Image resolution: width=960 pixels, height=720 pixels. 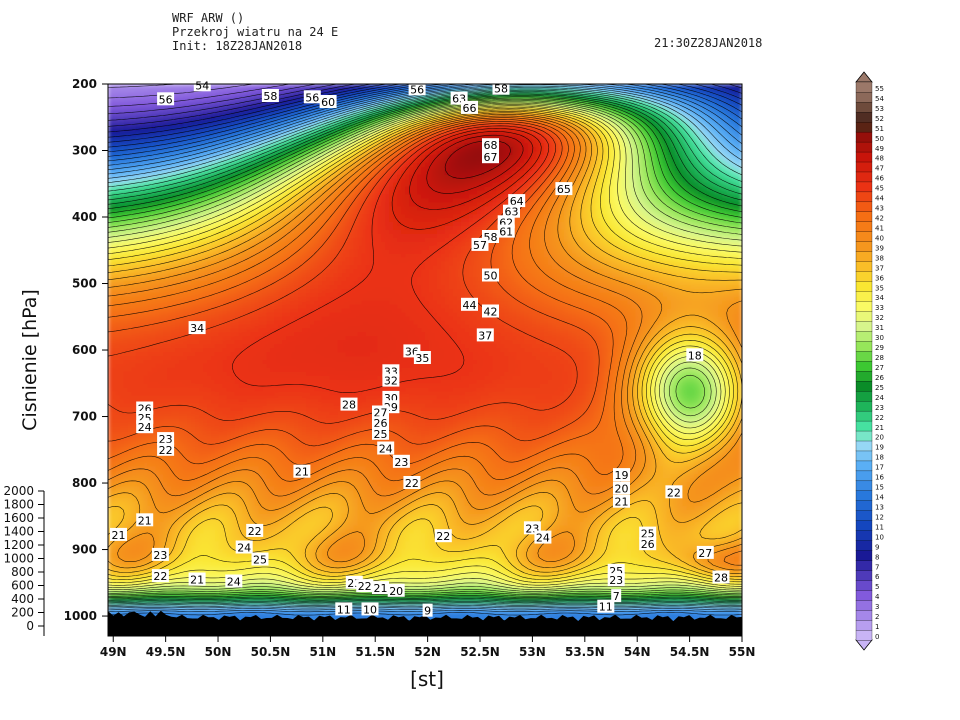 What do you see at coordinates (390, 381) in the screenshot?
I see `contour-label: 32` at bounding box center [390, 381].